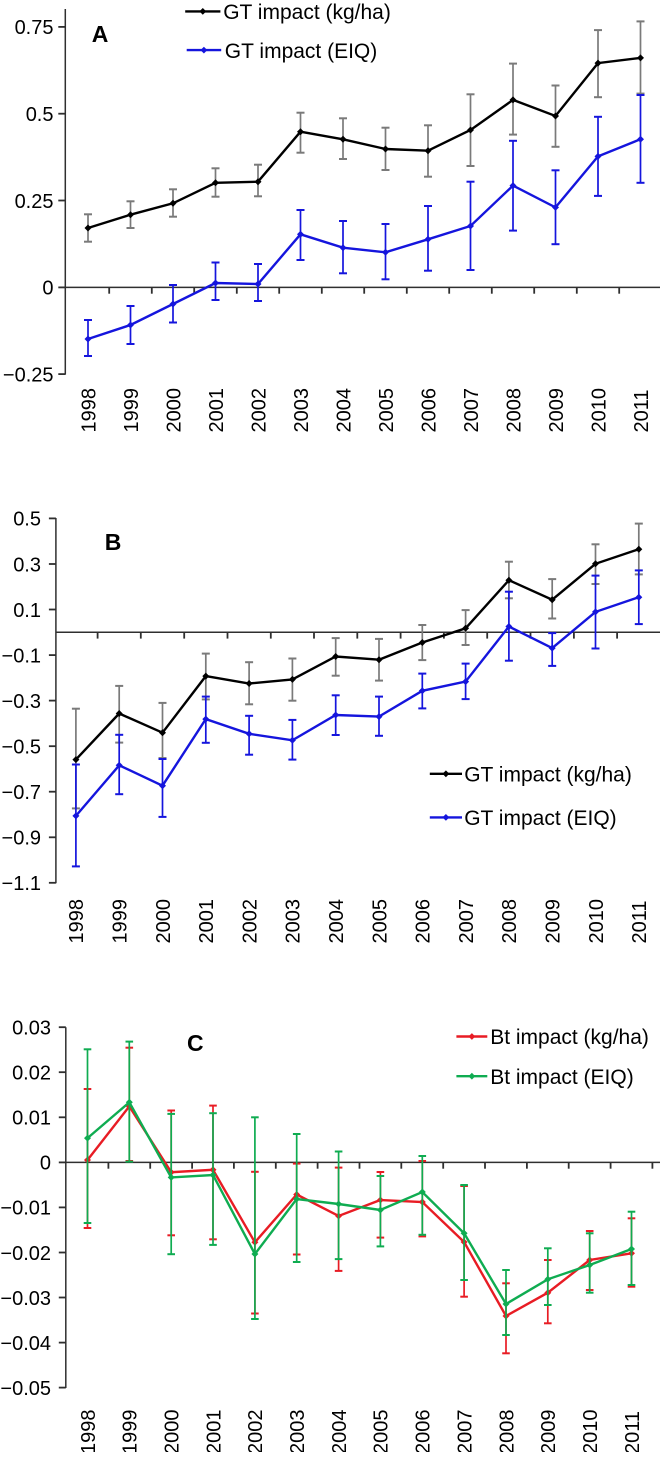 The image size is (660, 1457). I want to click on svg-text: −1.1, so click(21, 884).